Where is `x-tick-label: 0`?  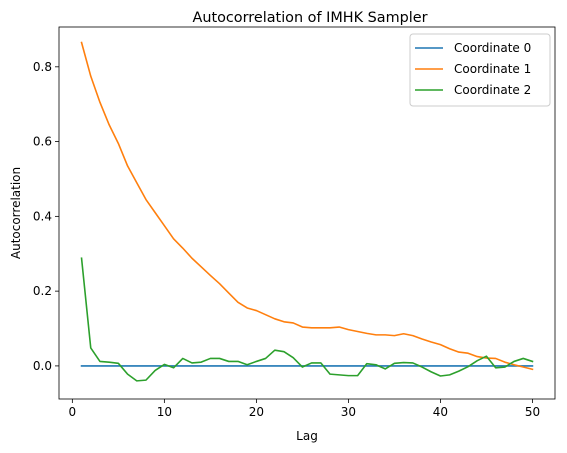 x-tick-label: 0 is located at coordinates (73, 412).